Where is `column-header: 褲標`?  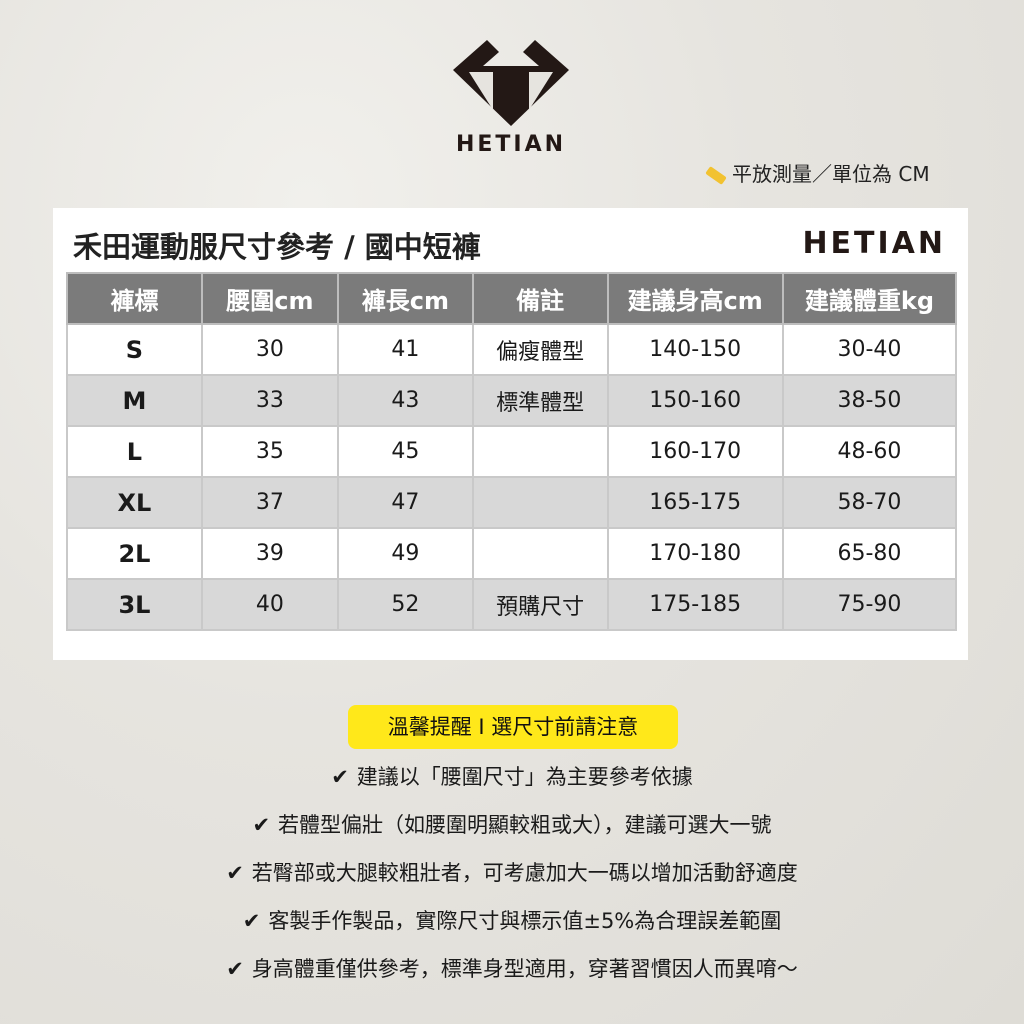 column-header: 褲標 is located at coordinates (134, 298).